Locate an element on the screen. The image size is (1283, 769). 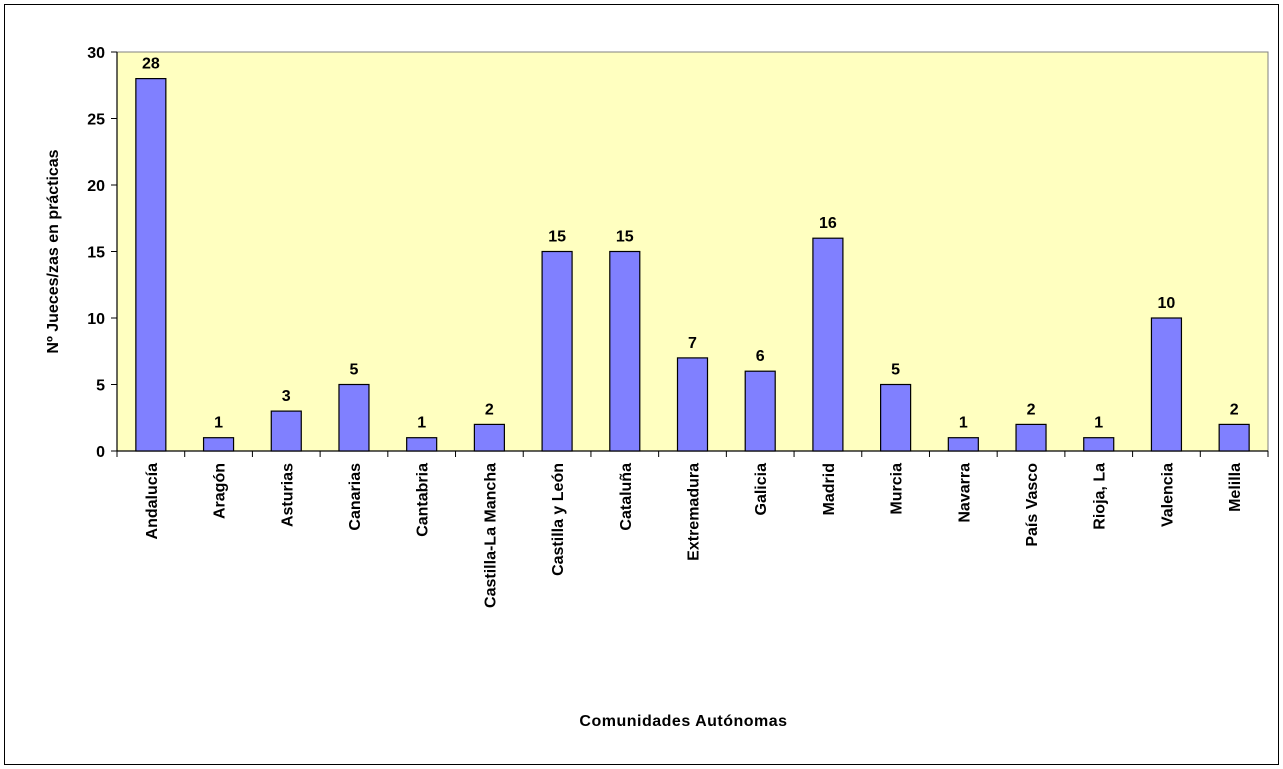
data-label: 6 is located at coordinates (760, 356).